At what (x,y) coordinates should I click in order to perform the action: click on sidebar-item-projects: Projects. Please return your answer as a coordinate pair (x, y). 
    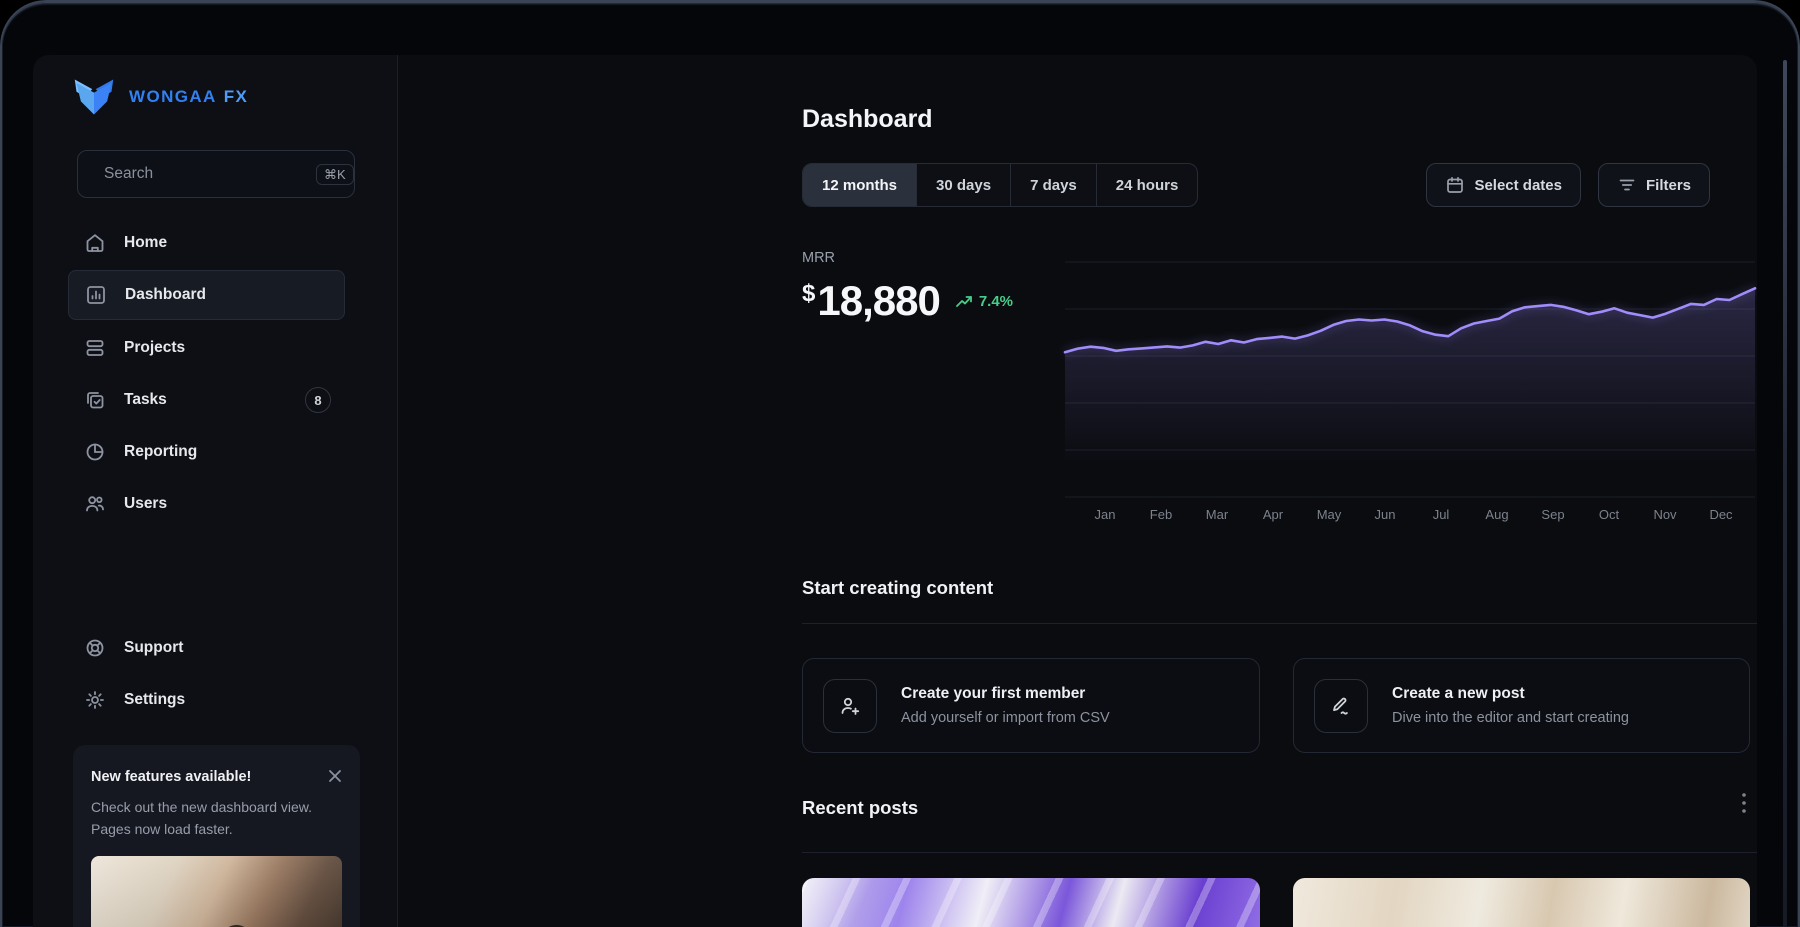
    Looking at the image, I should click on (206, 348).